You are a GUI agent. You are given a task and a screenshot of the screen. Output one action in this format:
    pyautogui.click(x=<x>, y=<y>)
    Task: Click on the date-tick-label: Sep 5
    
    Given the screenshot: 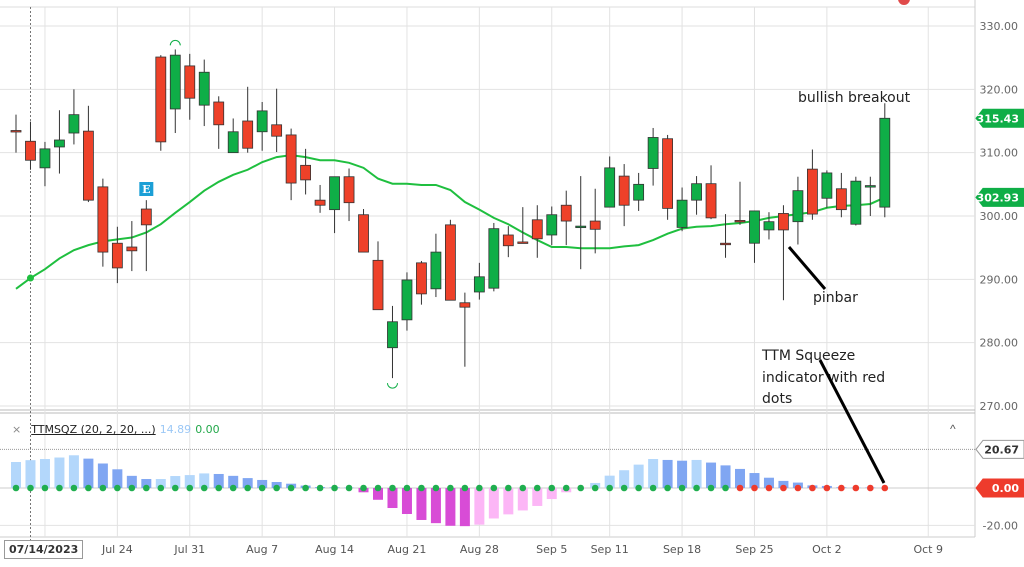 What is the action you would take?
    pyautogui.click(x=551, y=549)
    